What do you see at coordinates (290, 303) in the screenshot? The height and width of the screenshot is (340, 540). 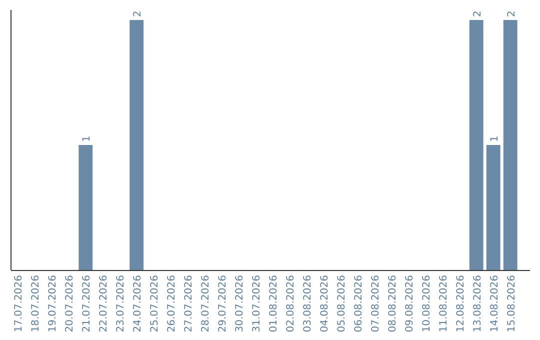 I see `x-tick-label: 02.08.2026` at bounding box center [290, 303].